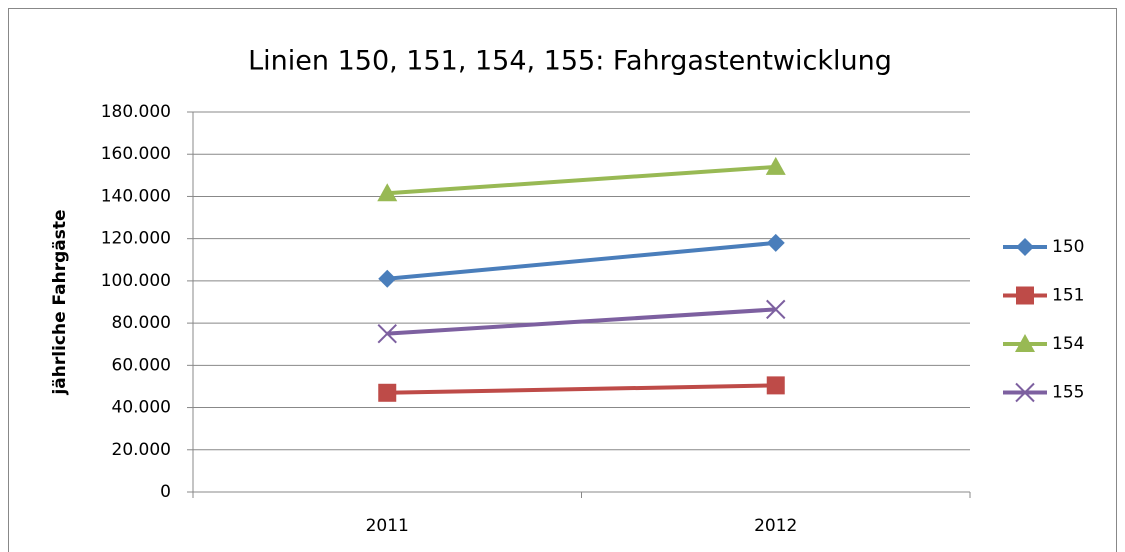 This screenshot has height=552, width=1125. I want to click on legend-label: 154, so click(1068, 344).